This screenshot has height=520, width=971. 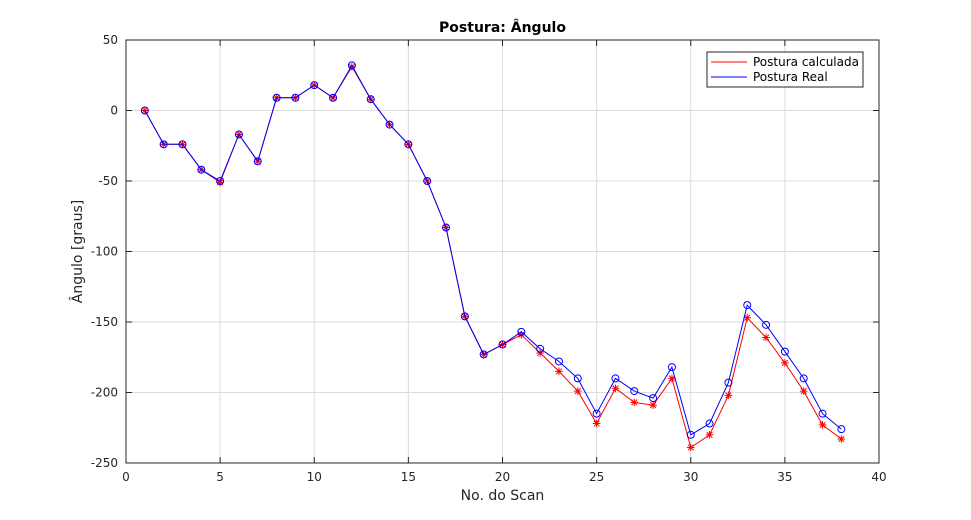 I want to click on x-tick-label: 20, so click(x=502, y=477).